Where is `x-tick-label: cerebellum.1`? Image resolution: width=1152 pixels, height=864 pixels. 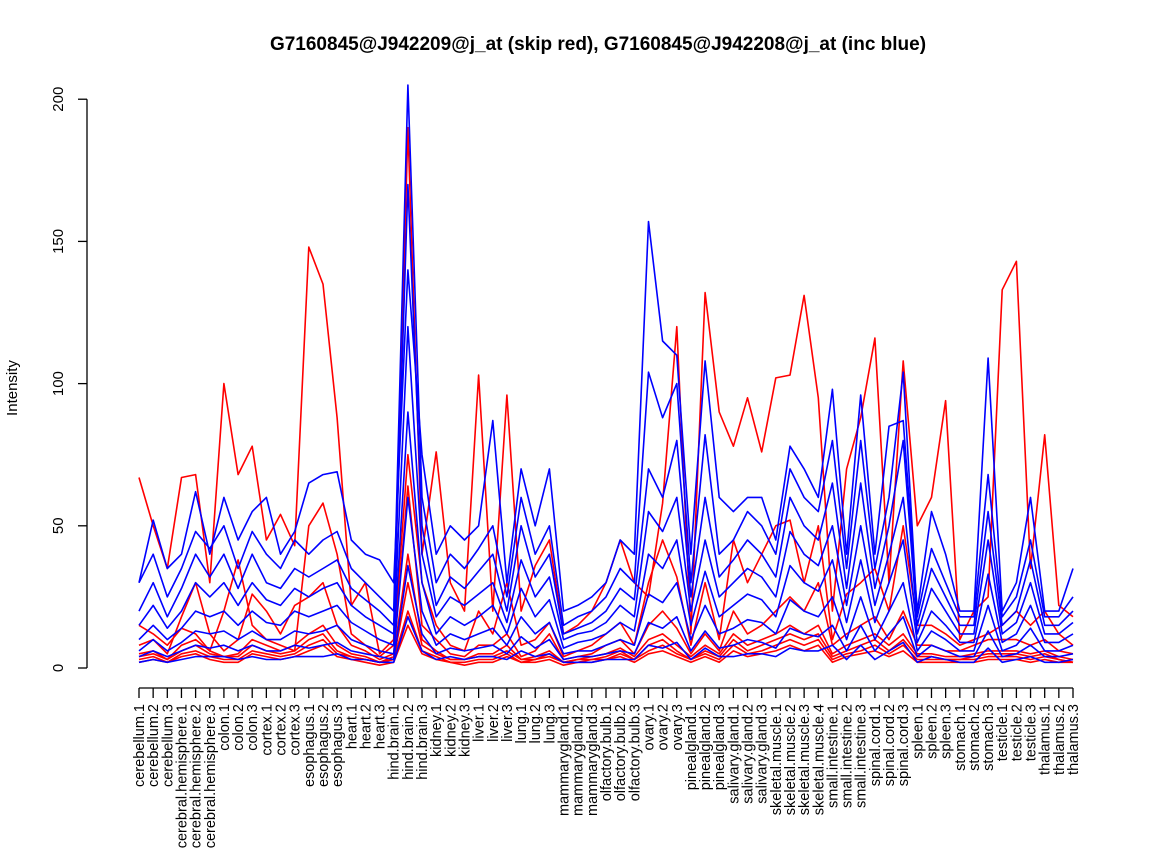 x-tick-label: cerebellum.1 is located at coordinates (140, 745).